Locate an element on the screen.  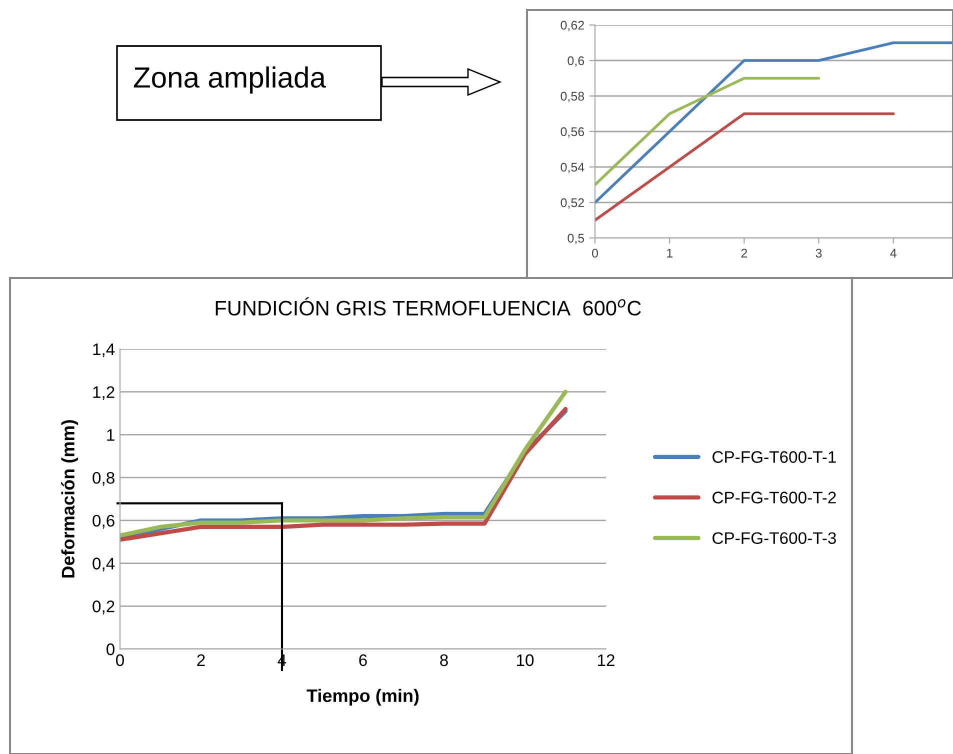
x-tick-label: 12 is located at coordinates (606, 660).